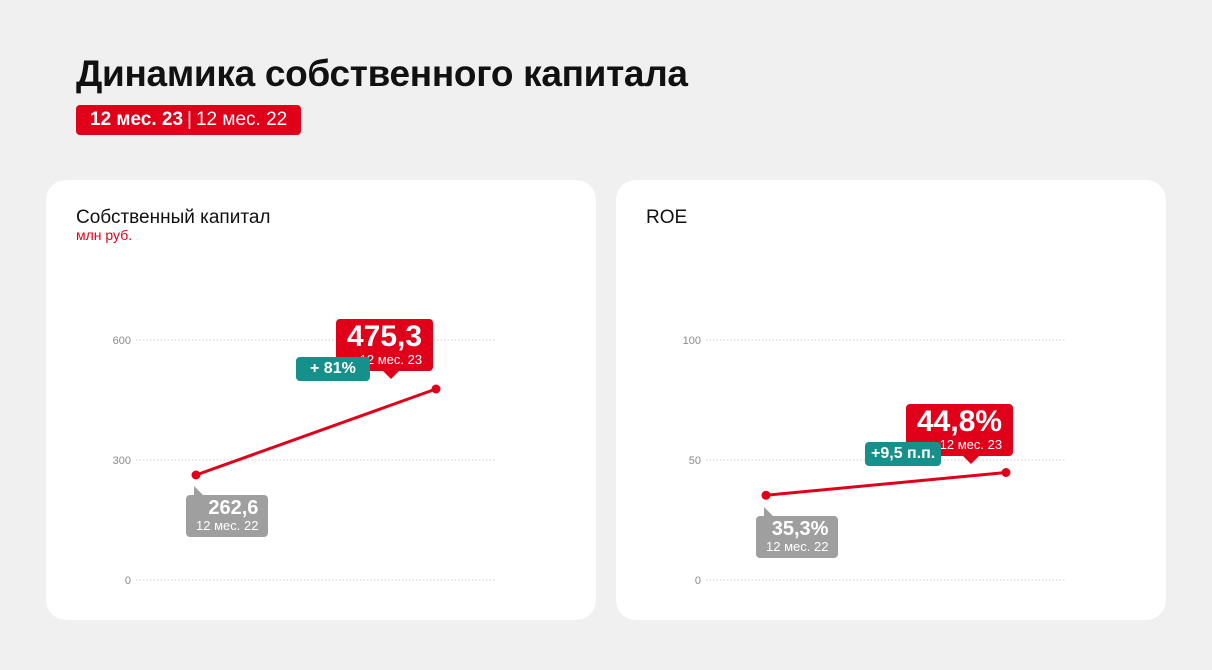  I want to click on current-value: 44,8%, so click(960, 421).